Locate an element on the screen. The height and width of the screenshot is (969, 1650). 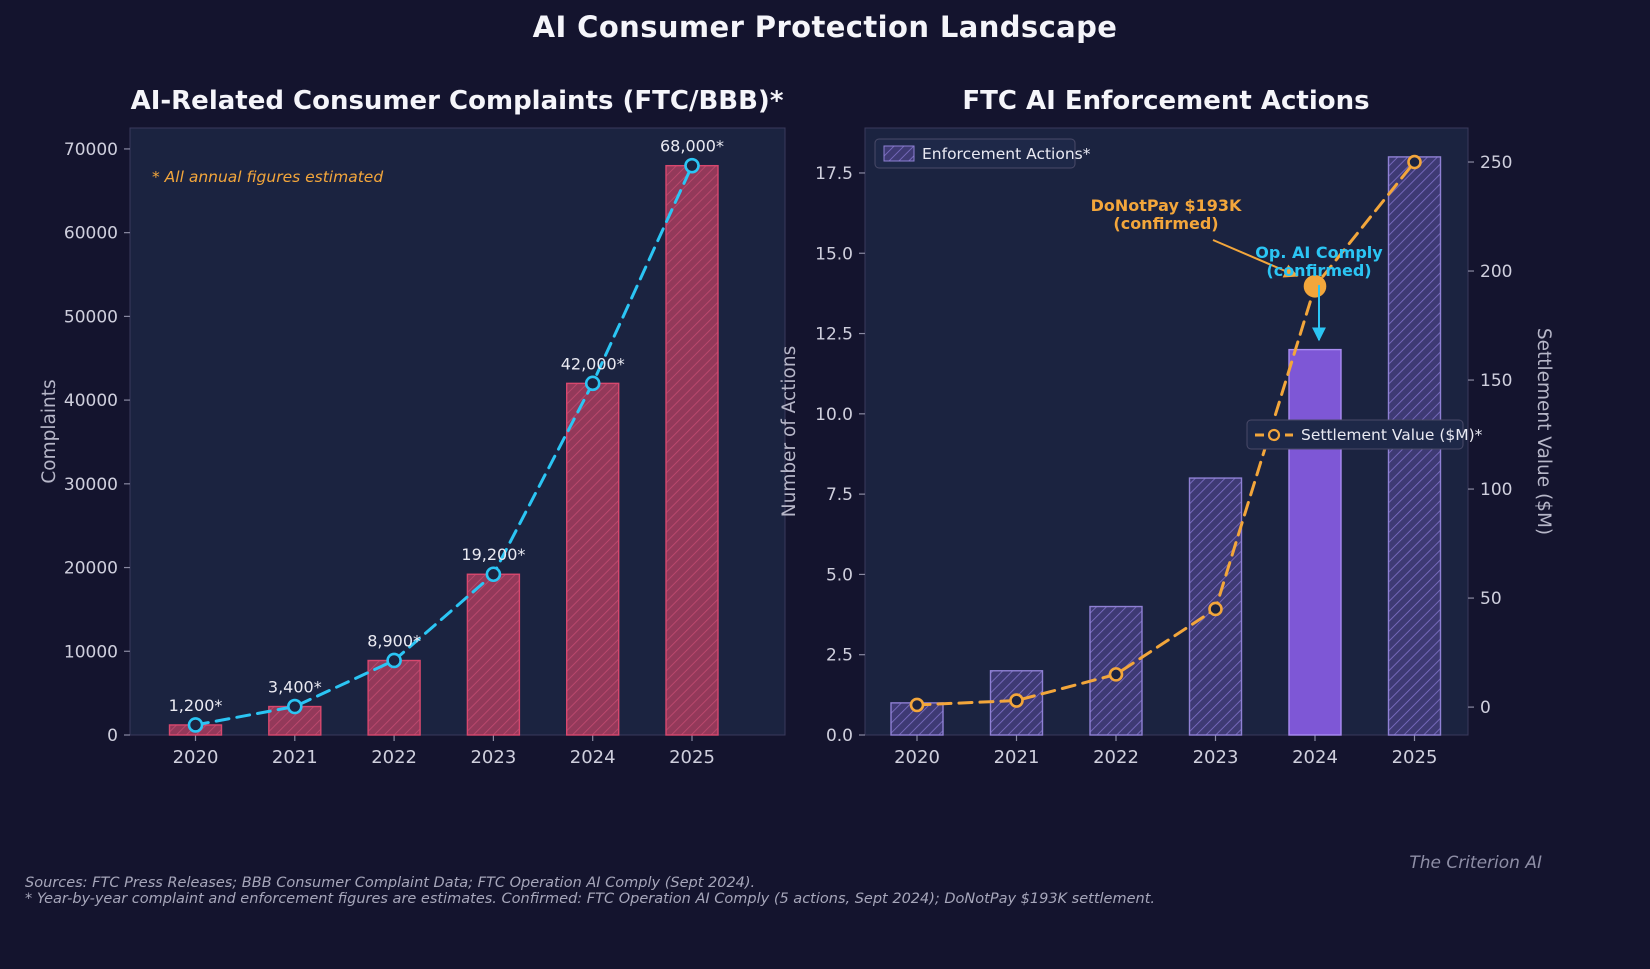
y-tick-label: 10000 is located at coordinates (91, 652).